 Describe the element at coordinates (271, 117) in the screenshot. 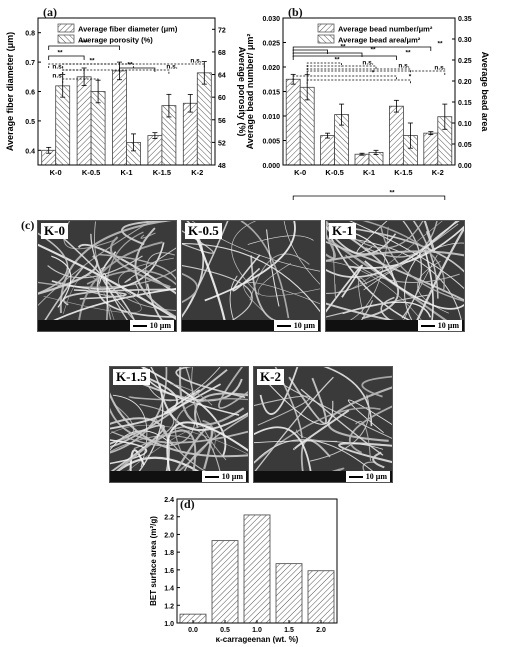

I see `y-tick-label: 0.010` at that location.